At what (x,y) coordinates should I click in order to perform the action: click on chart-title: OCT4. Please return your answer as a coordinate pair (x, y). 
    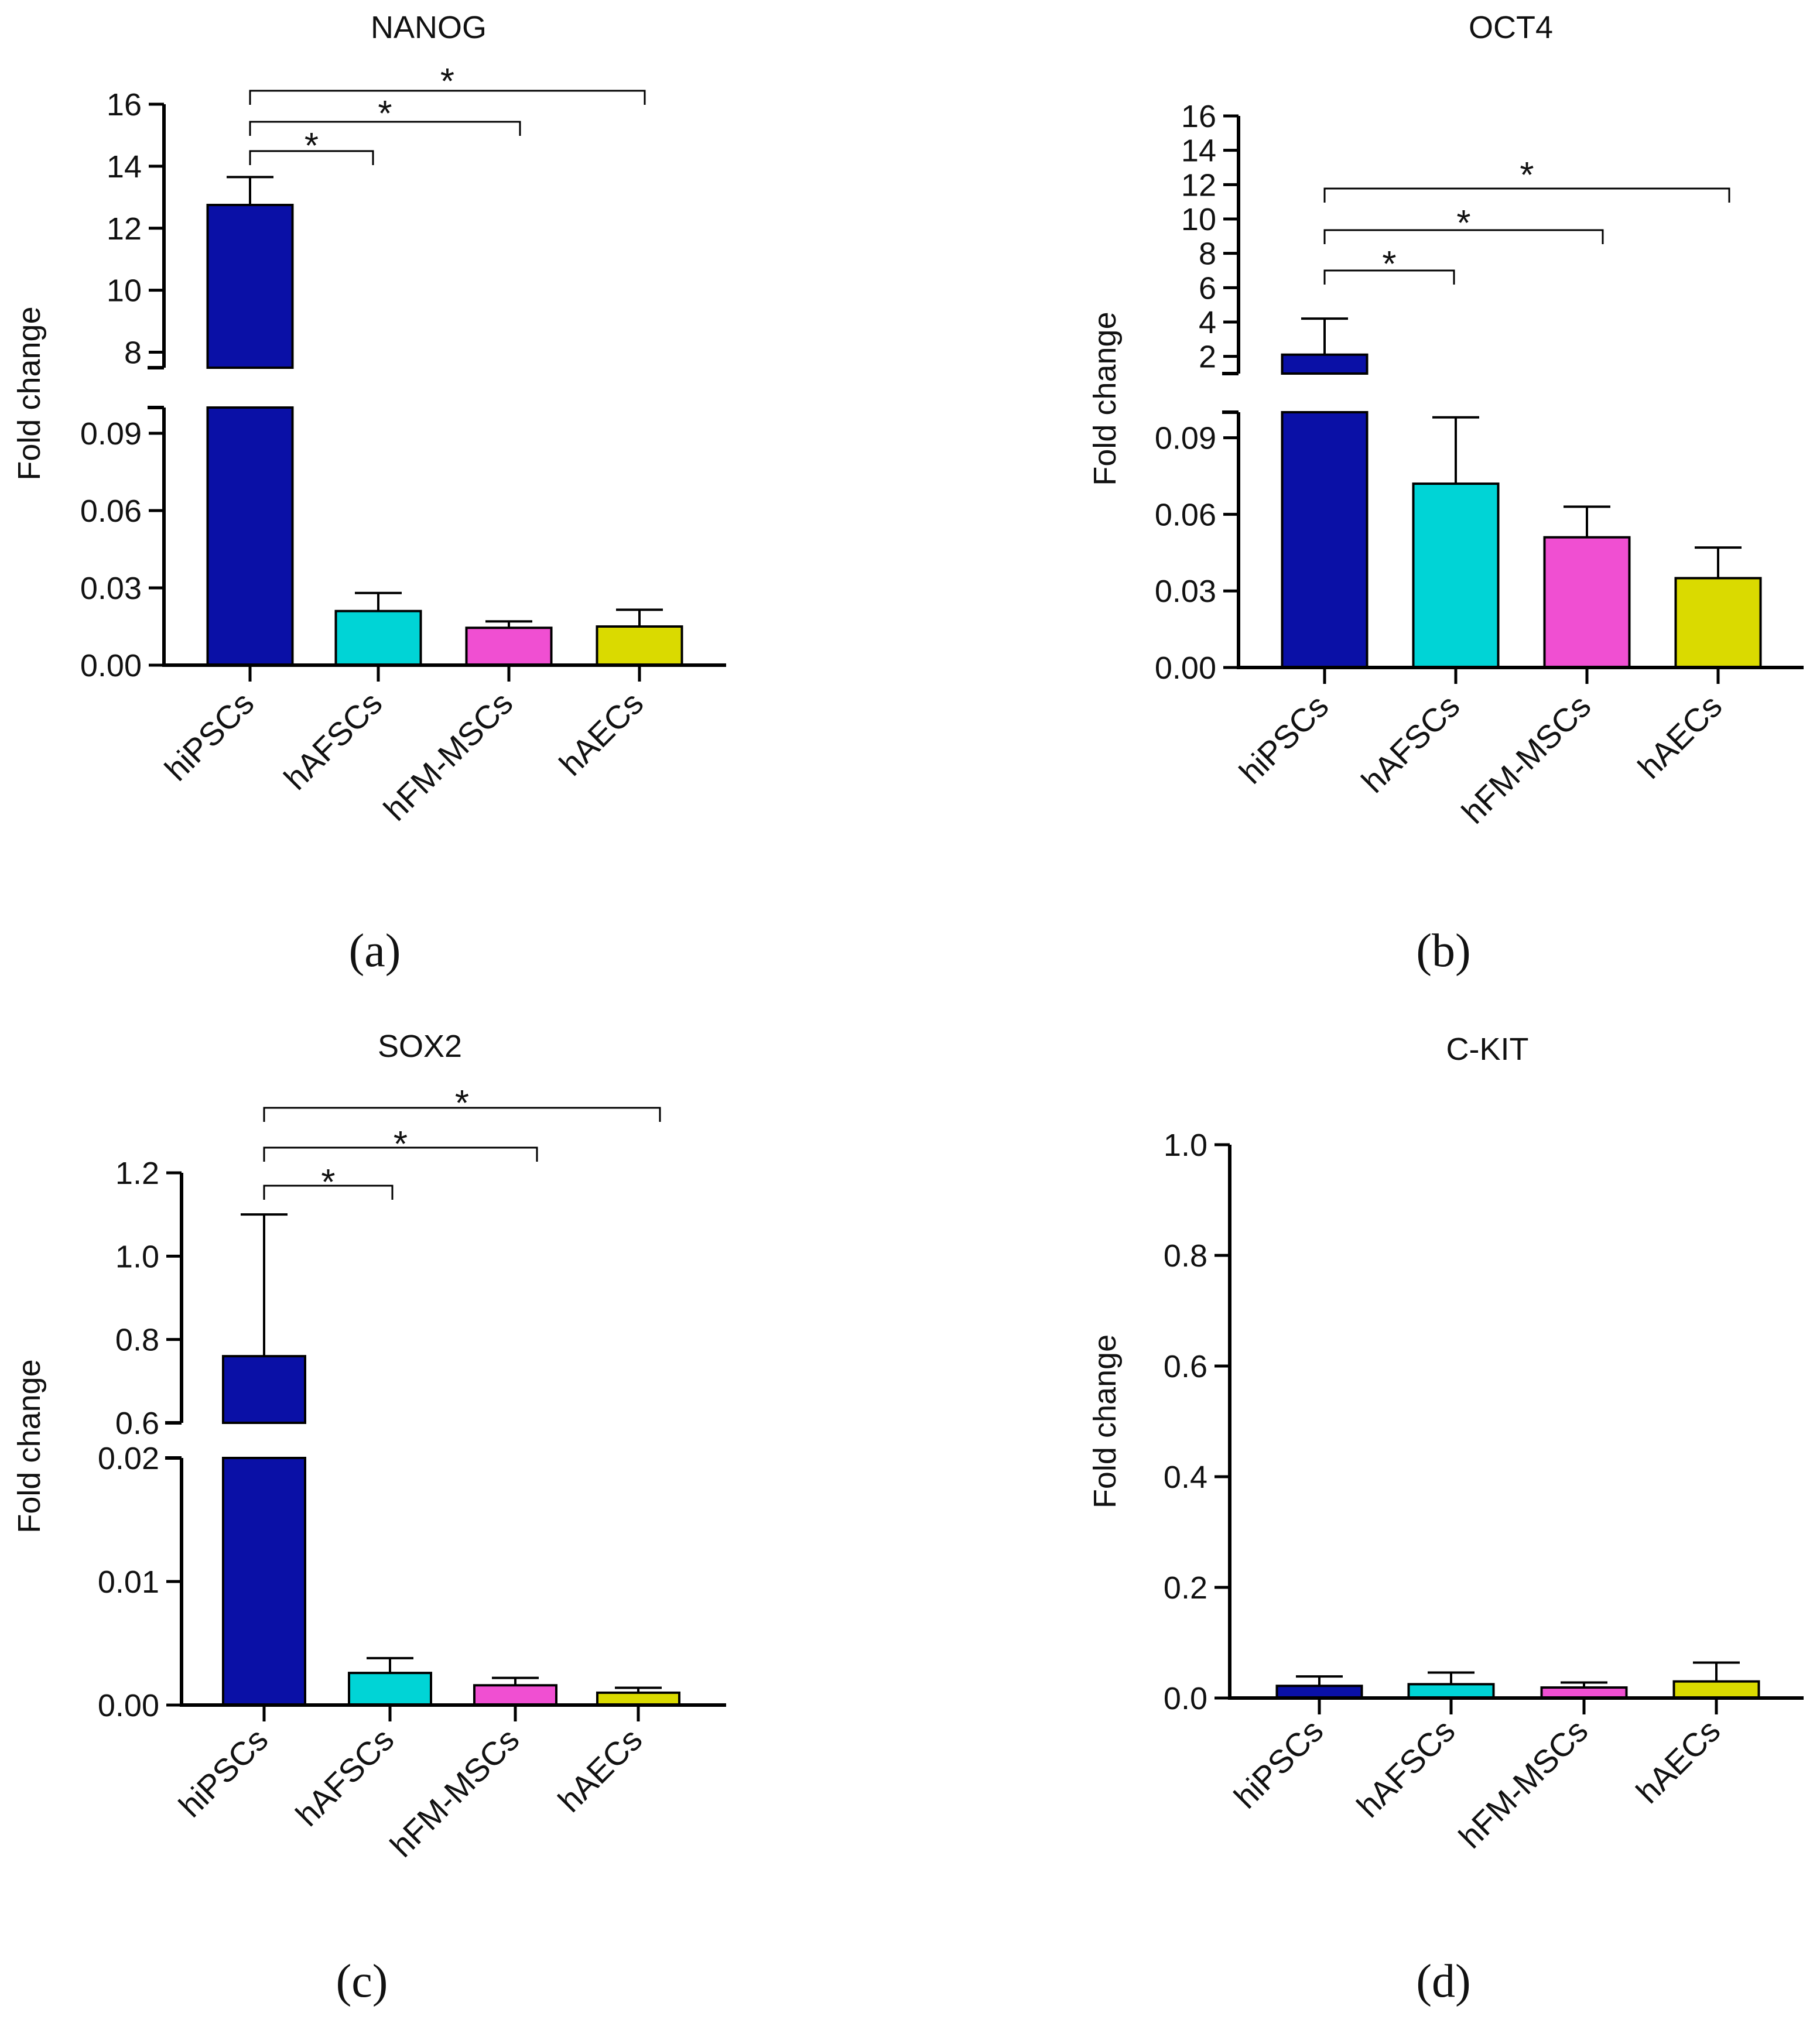
    Looking at the image, I should click on (1511, 27).